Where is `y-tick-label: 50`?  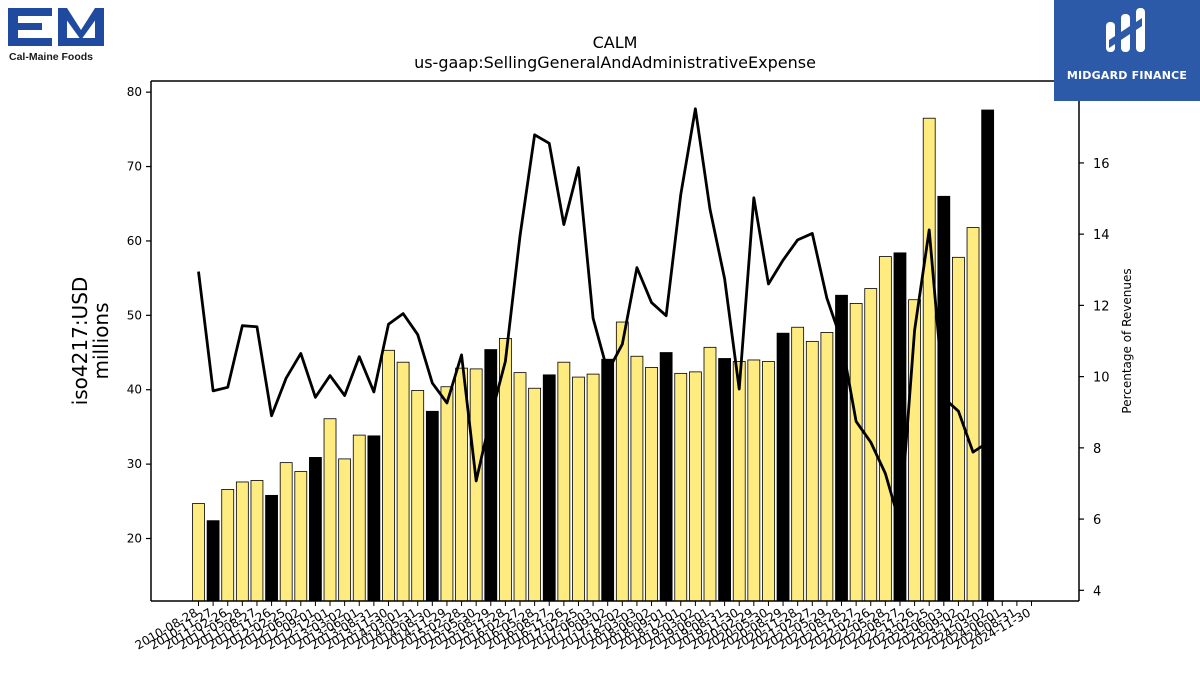
y-tick-label: 50 is located at coordinates (134, 315).